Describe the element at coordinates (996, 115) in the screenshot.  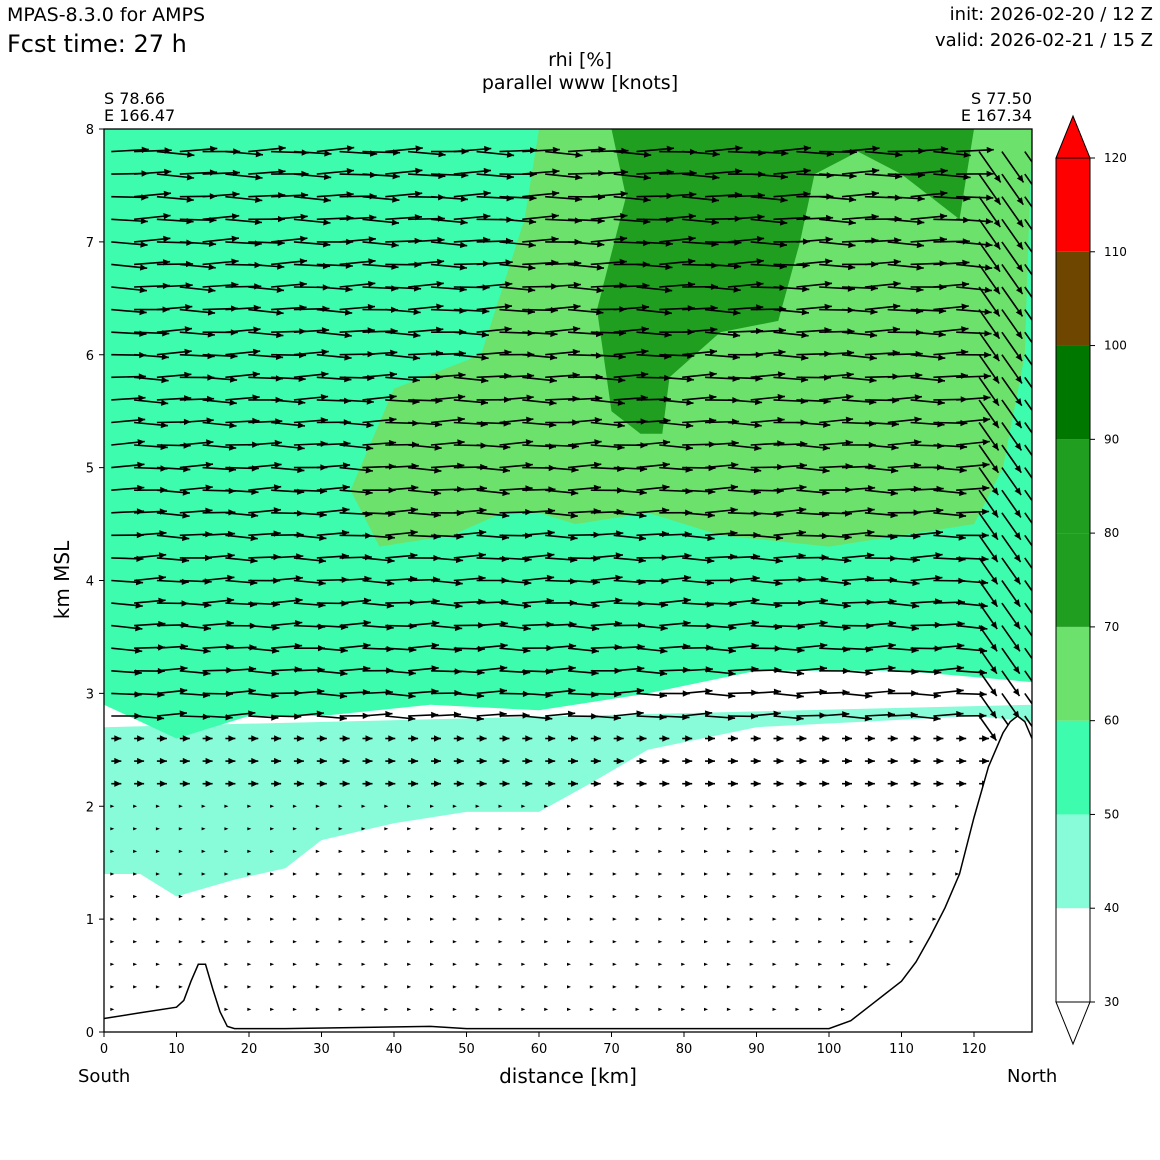
I see `end-longitude: E 167.34` at that location.